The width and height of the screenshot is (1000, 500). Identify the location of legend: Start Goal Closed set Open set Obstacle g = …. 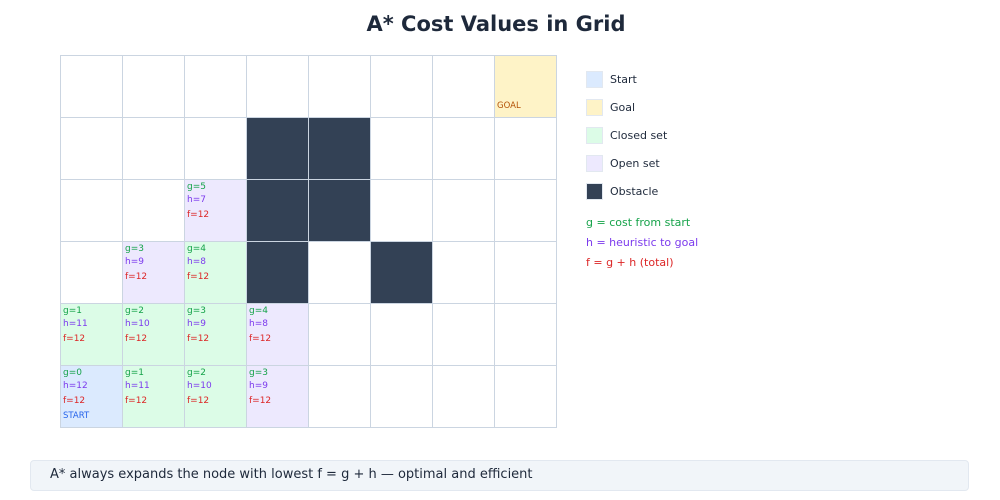
(642, 169).